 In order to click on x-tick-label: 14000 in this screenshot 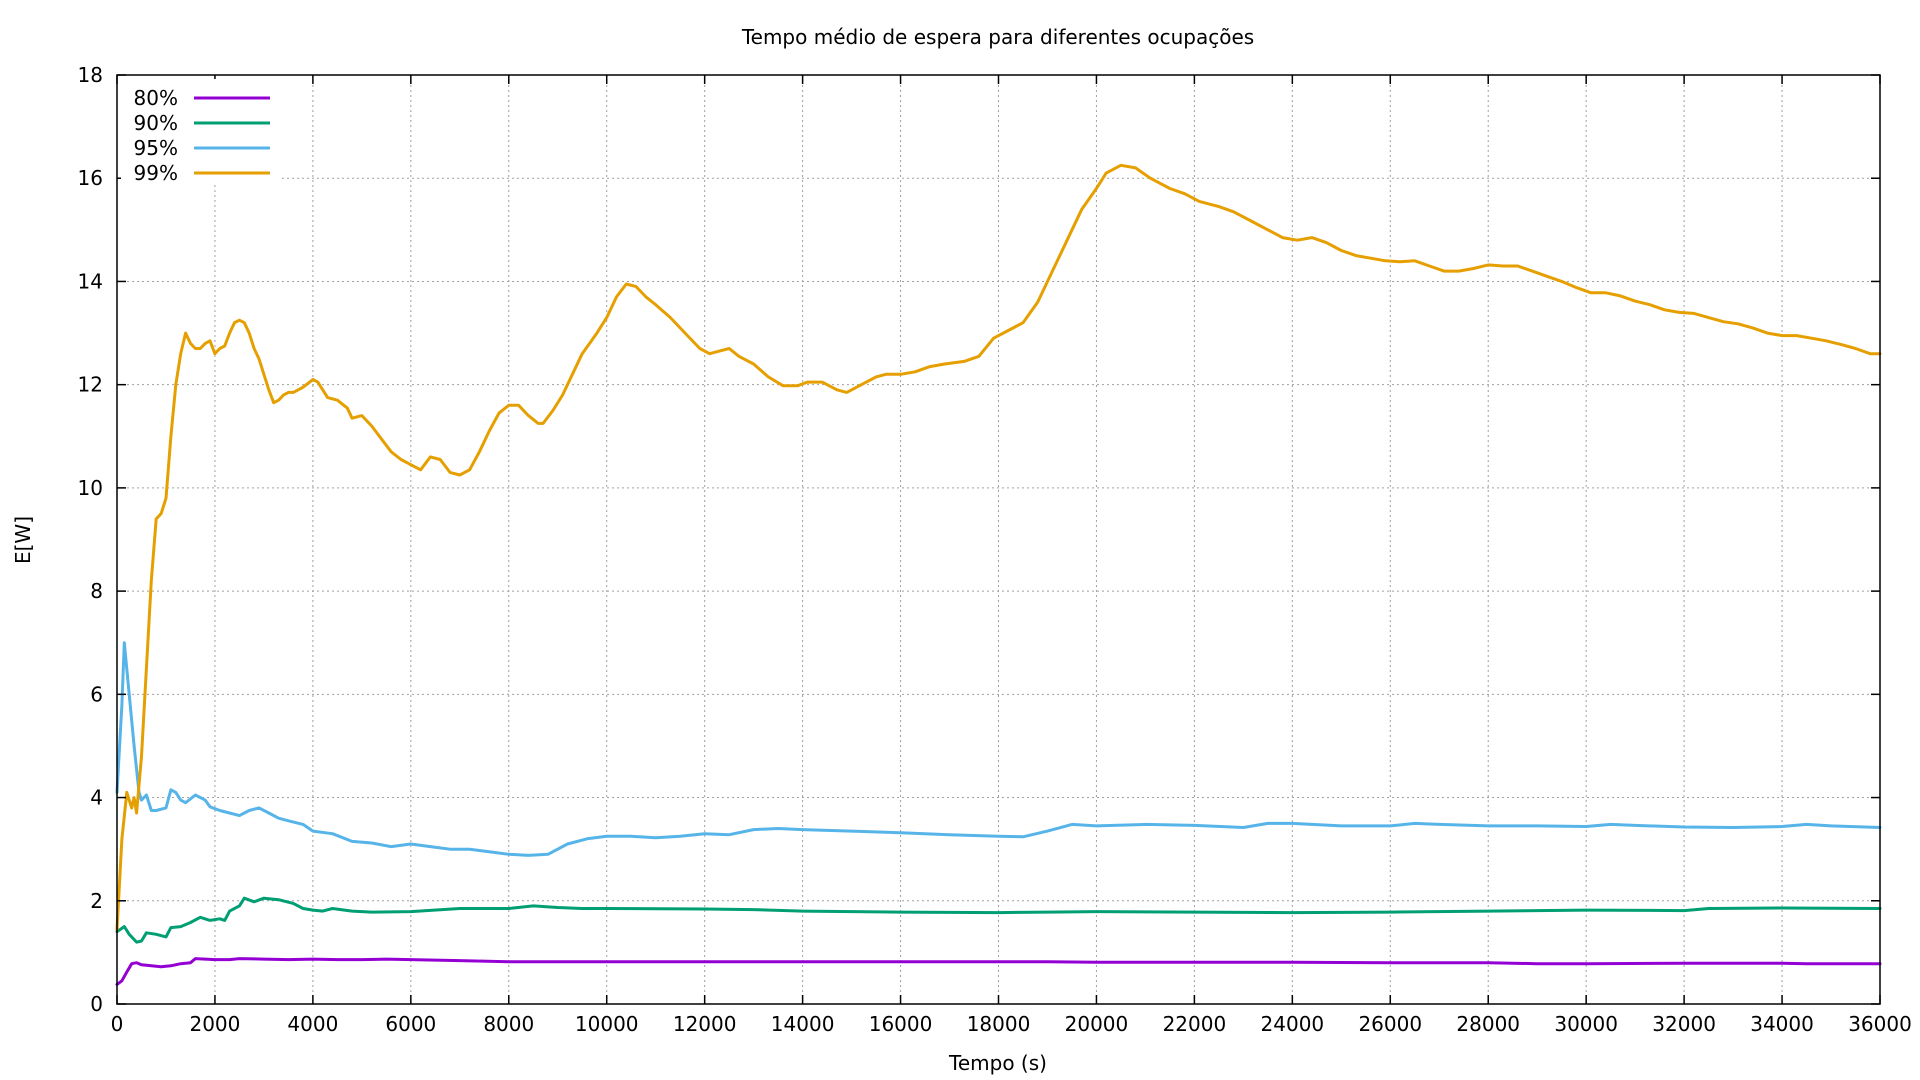, I will do `click(803, 1024)`.